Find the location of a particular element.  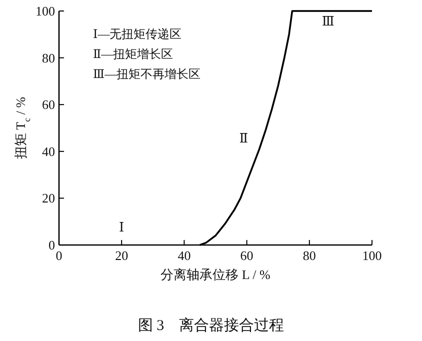

y-tick-label: 20 is located at coordinates (48, 198).